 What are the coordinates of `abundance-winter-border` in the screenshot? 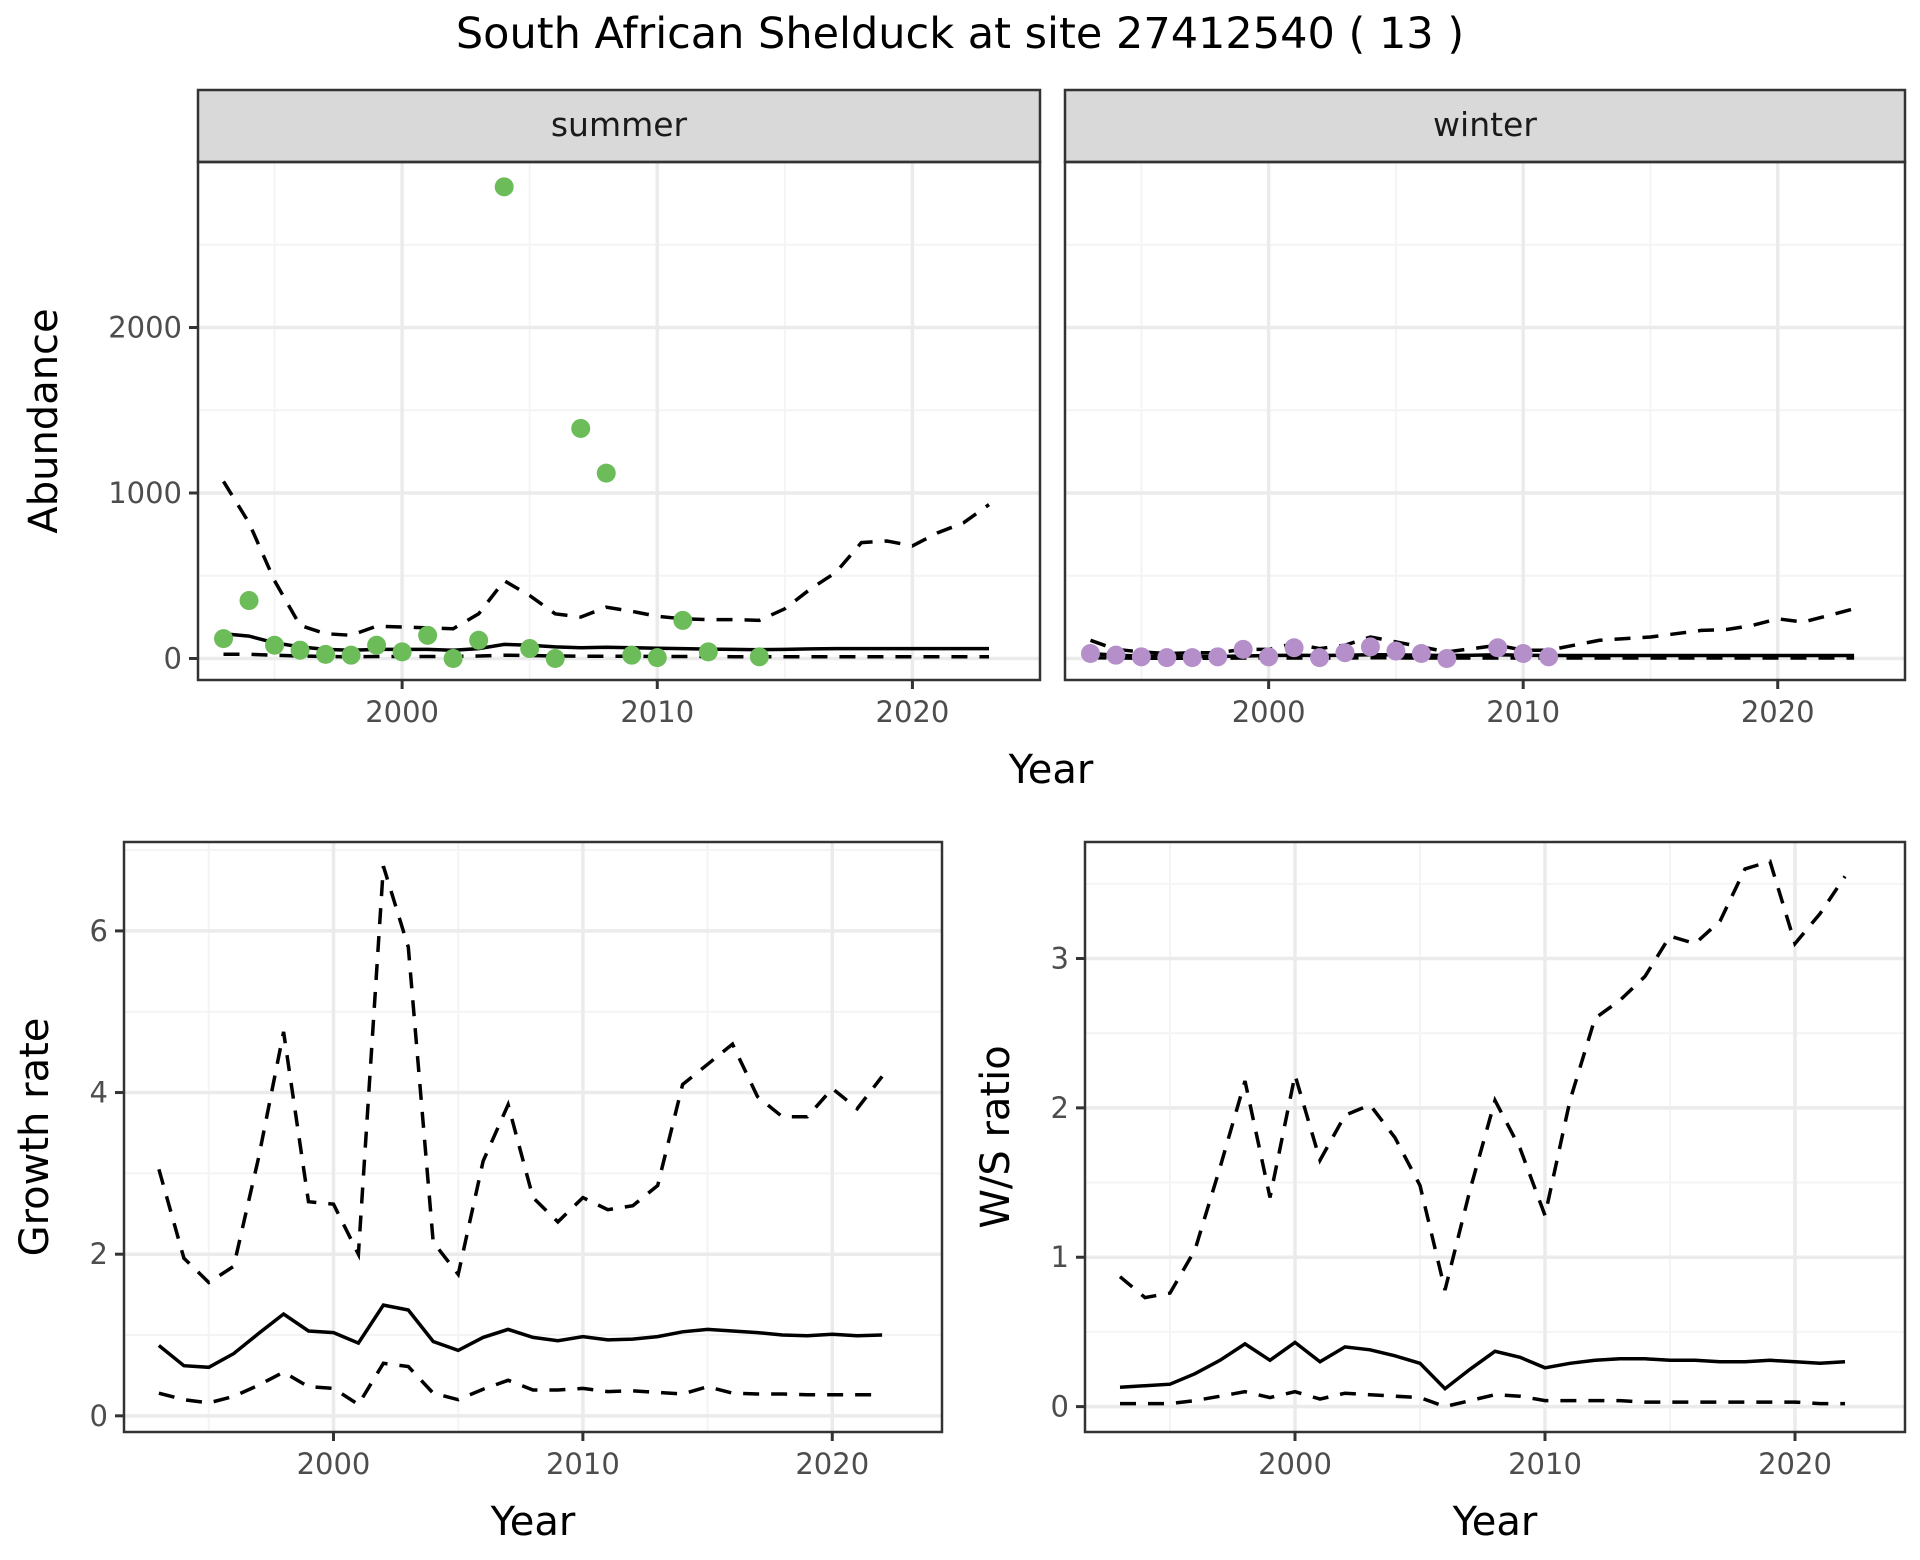 It's located at (1485, 421).